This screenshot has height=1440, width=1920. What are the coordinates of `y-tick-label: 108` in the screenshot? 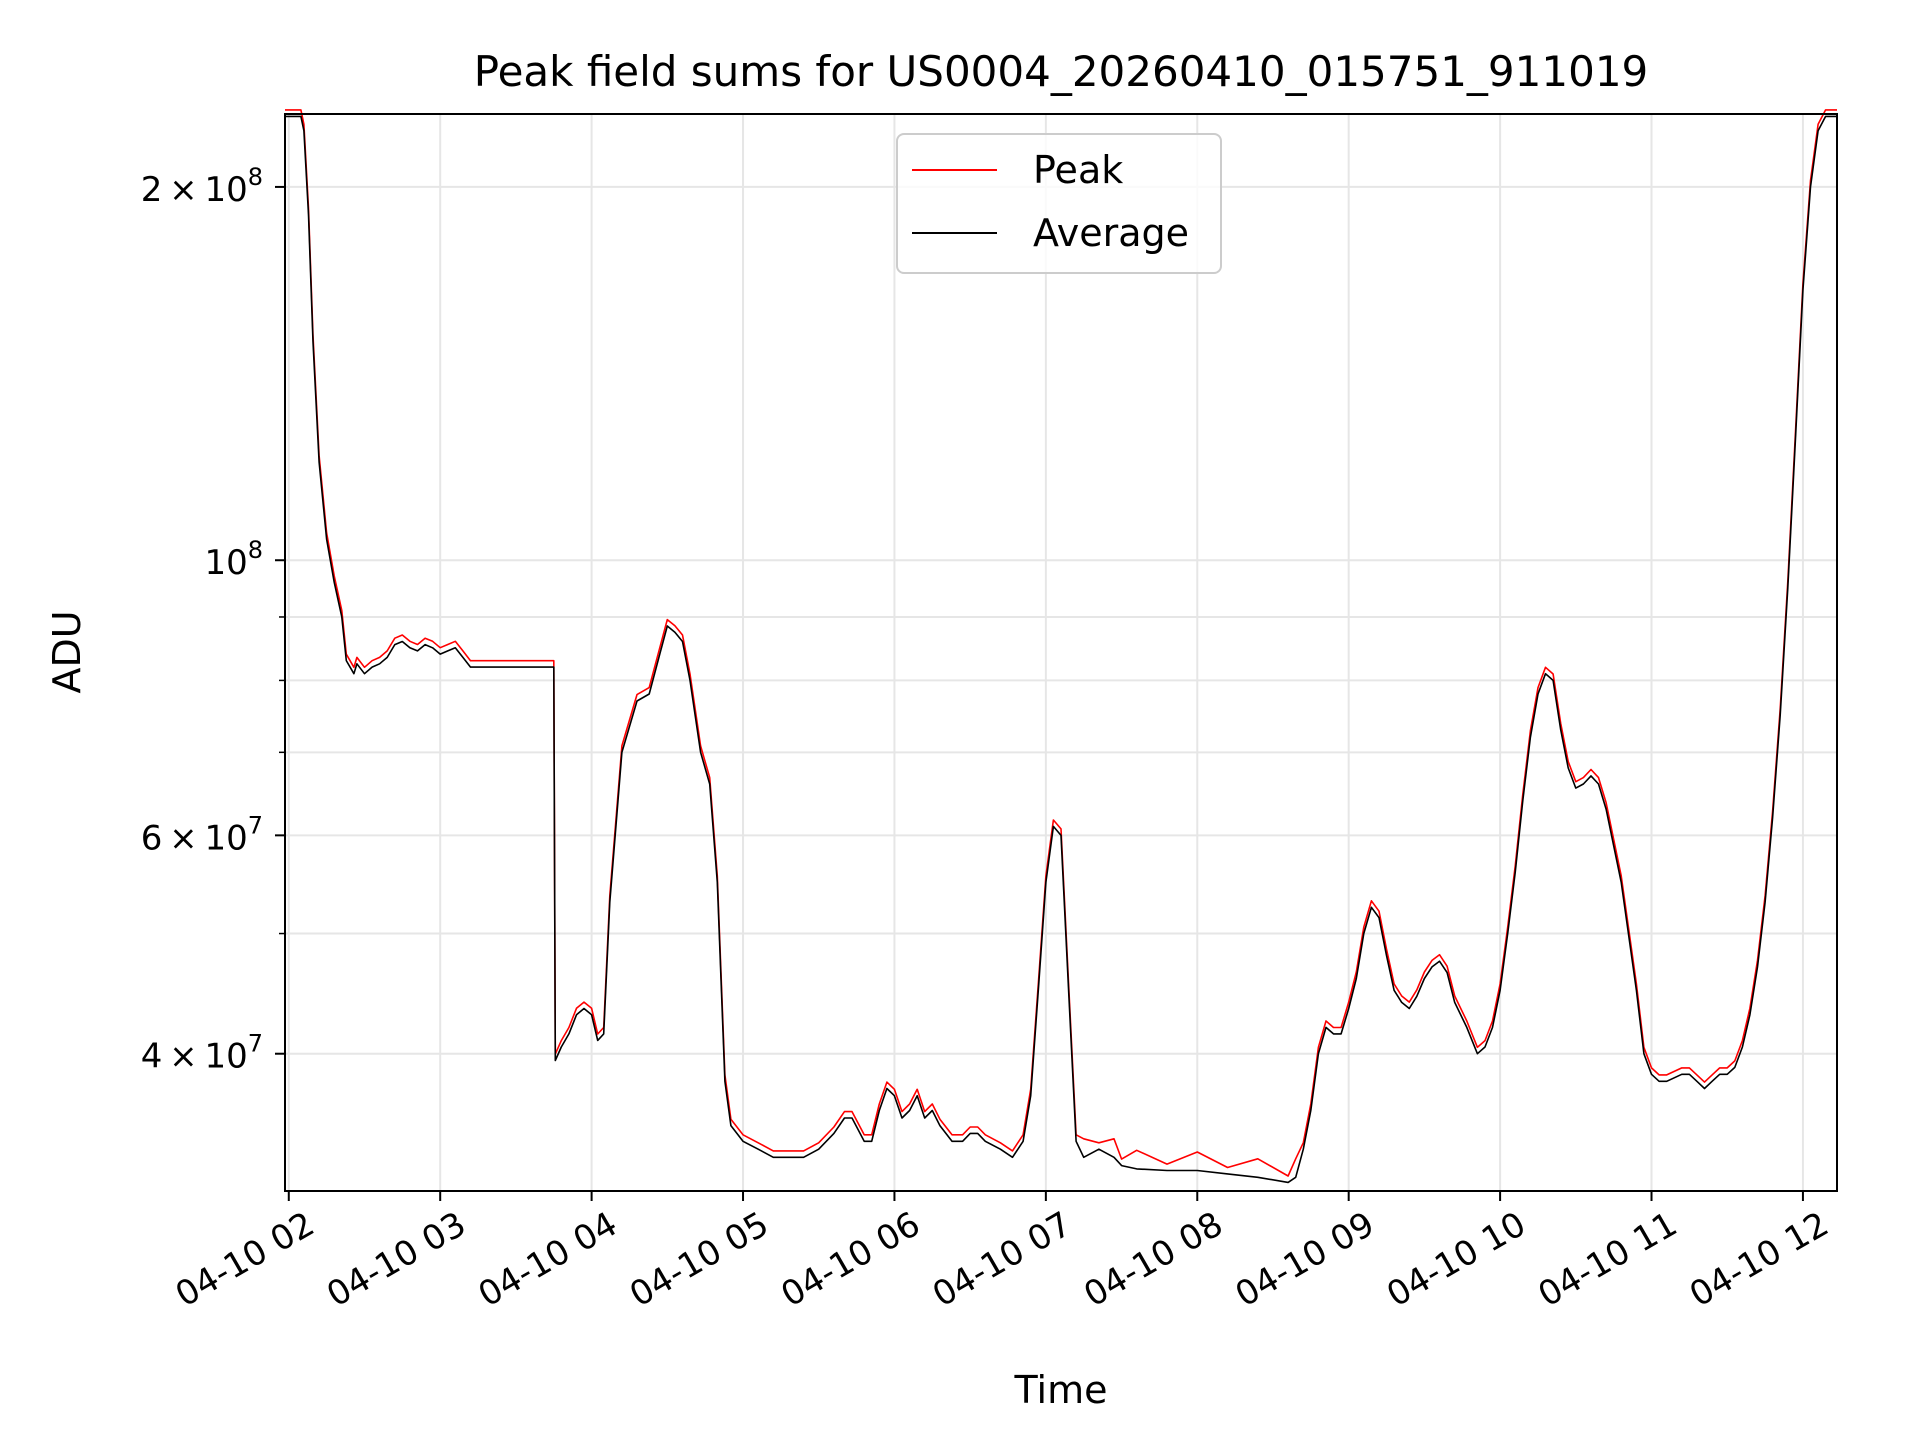 It's located at (233, 559).